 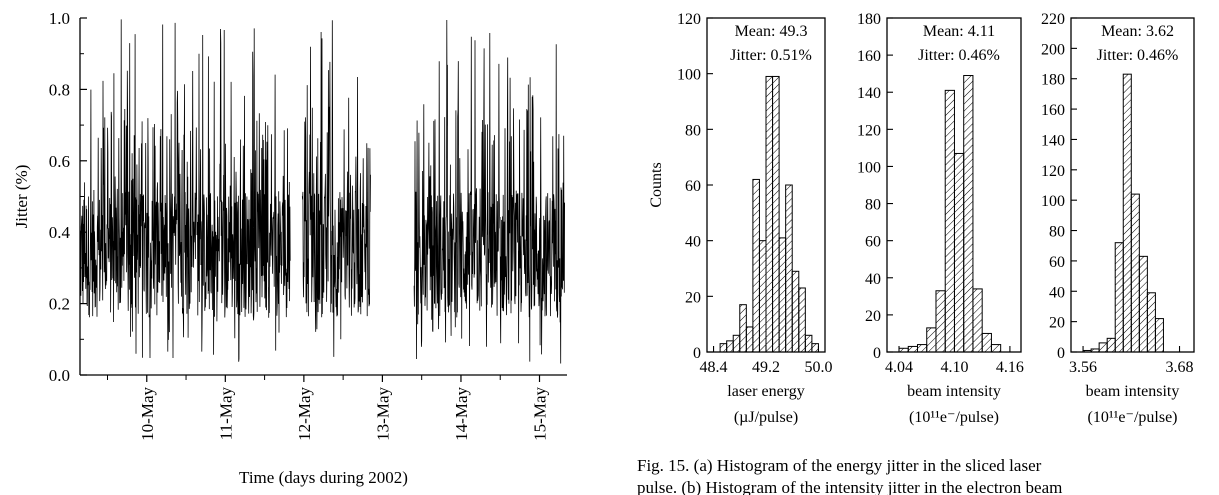 What do you see at coordinates (540, 414) in the screenshot?
I see `x-tick-label: 15-May` at bounding box center [540, 414].